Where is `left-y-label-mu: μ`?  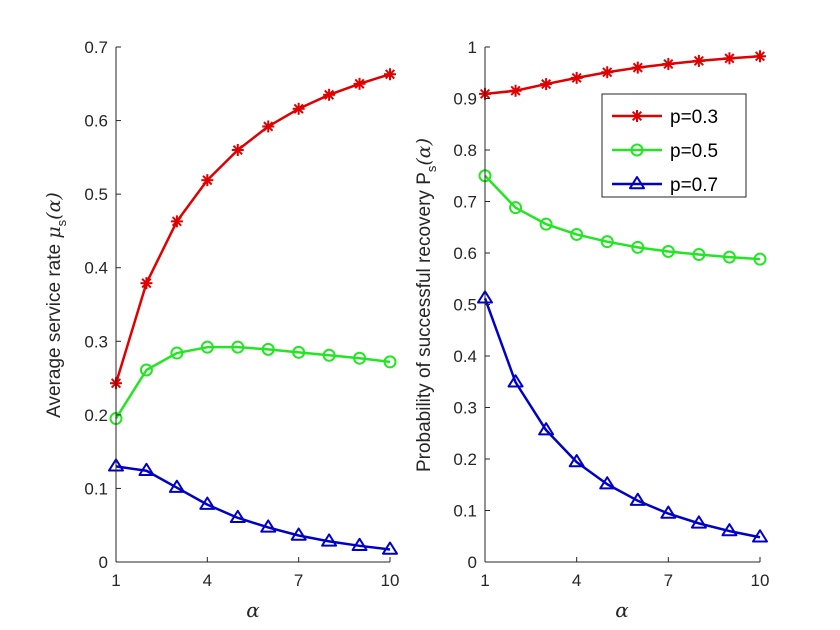
left-y-label-mu: μ is located at coordinates (54, 232).